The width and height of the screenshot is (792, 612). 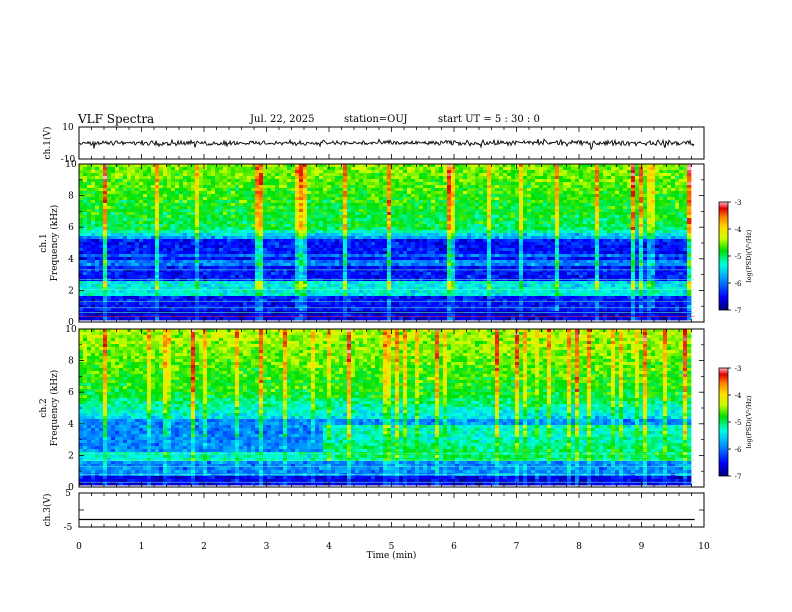 I want to click on spectrogram-channel-label: ch.1, so click(x=44, y=242).